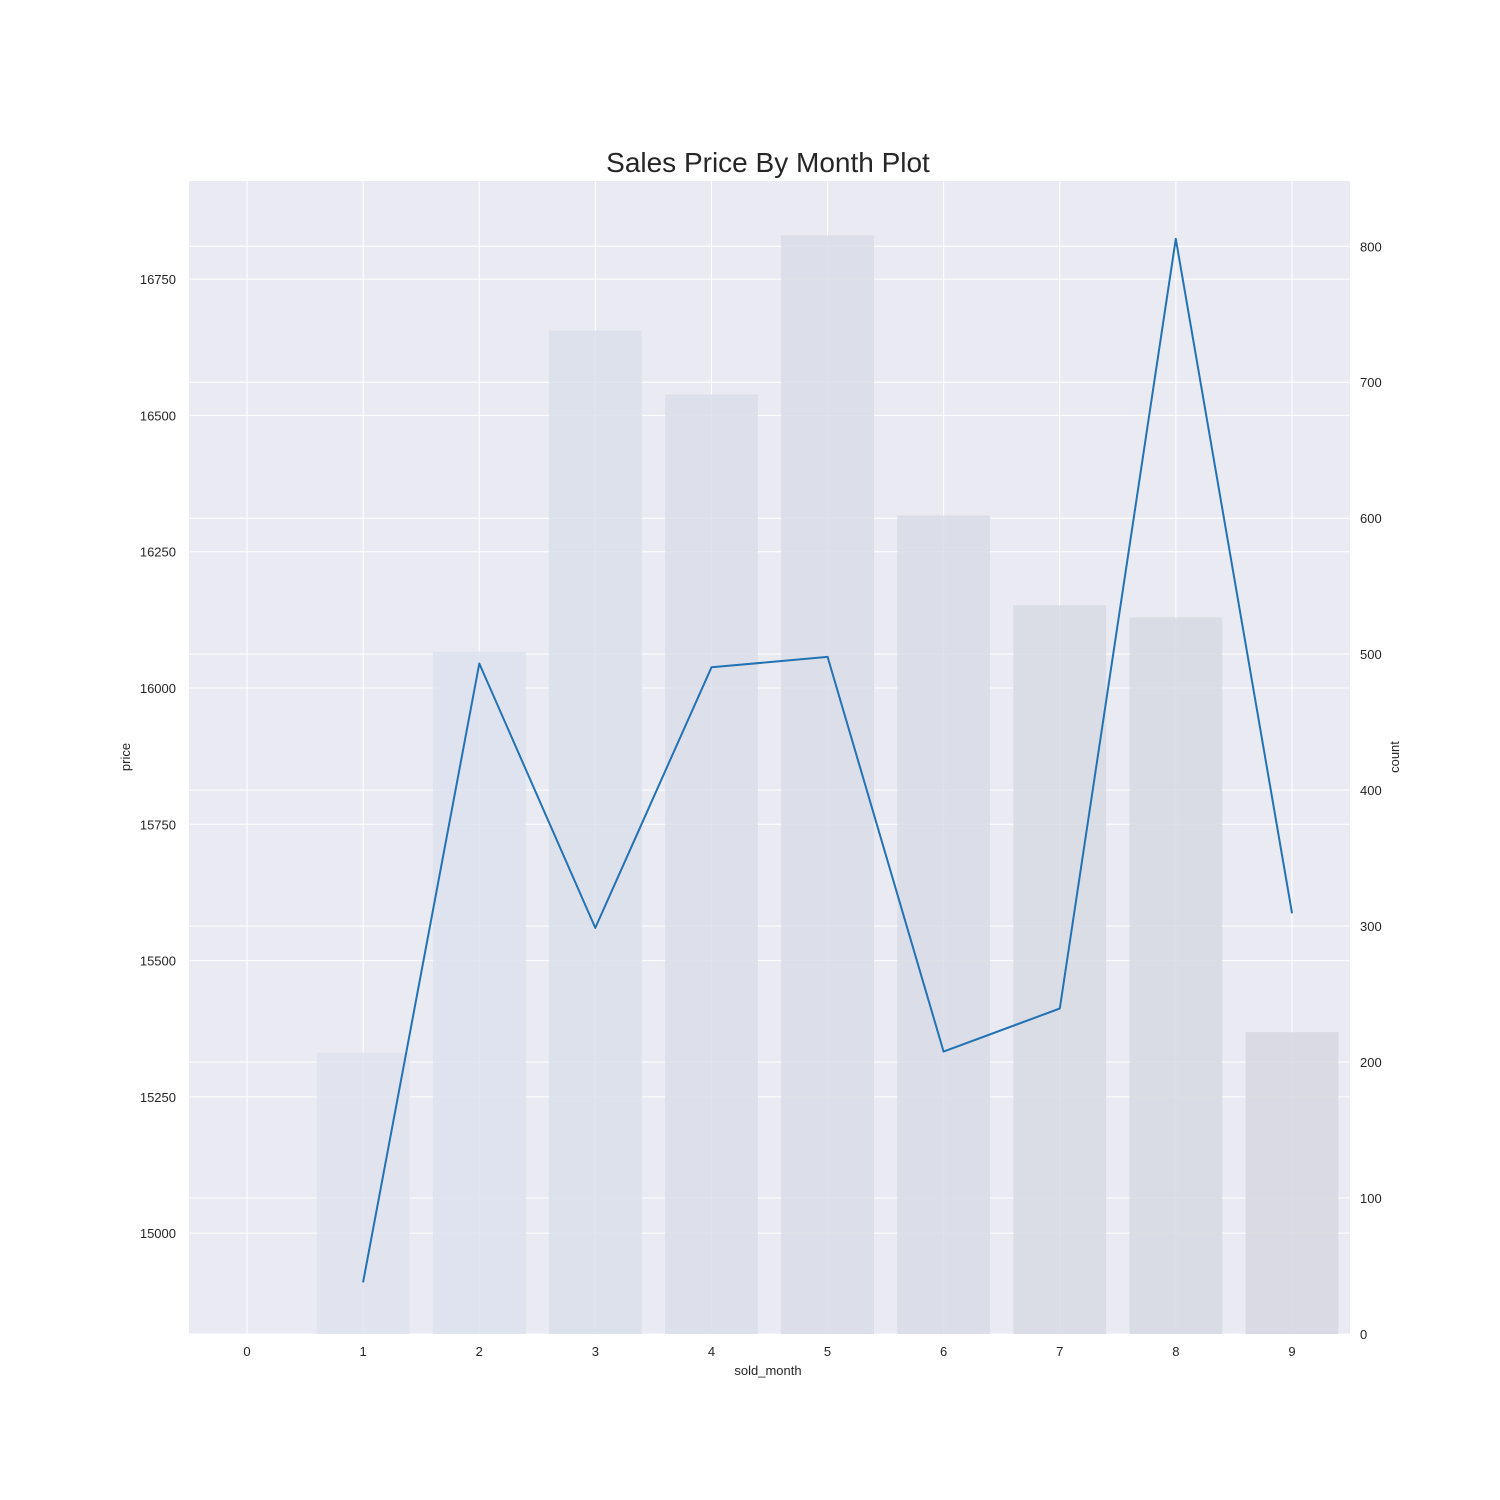 Image resolution: width=1500 pixels, height=1500 pixels. Describe the element at coordinates (158, 961) in the screenshot. I see `left-tick-label: 15500` at that location.